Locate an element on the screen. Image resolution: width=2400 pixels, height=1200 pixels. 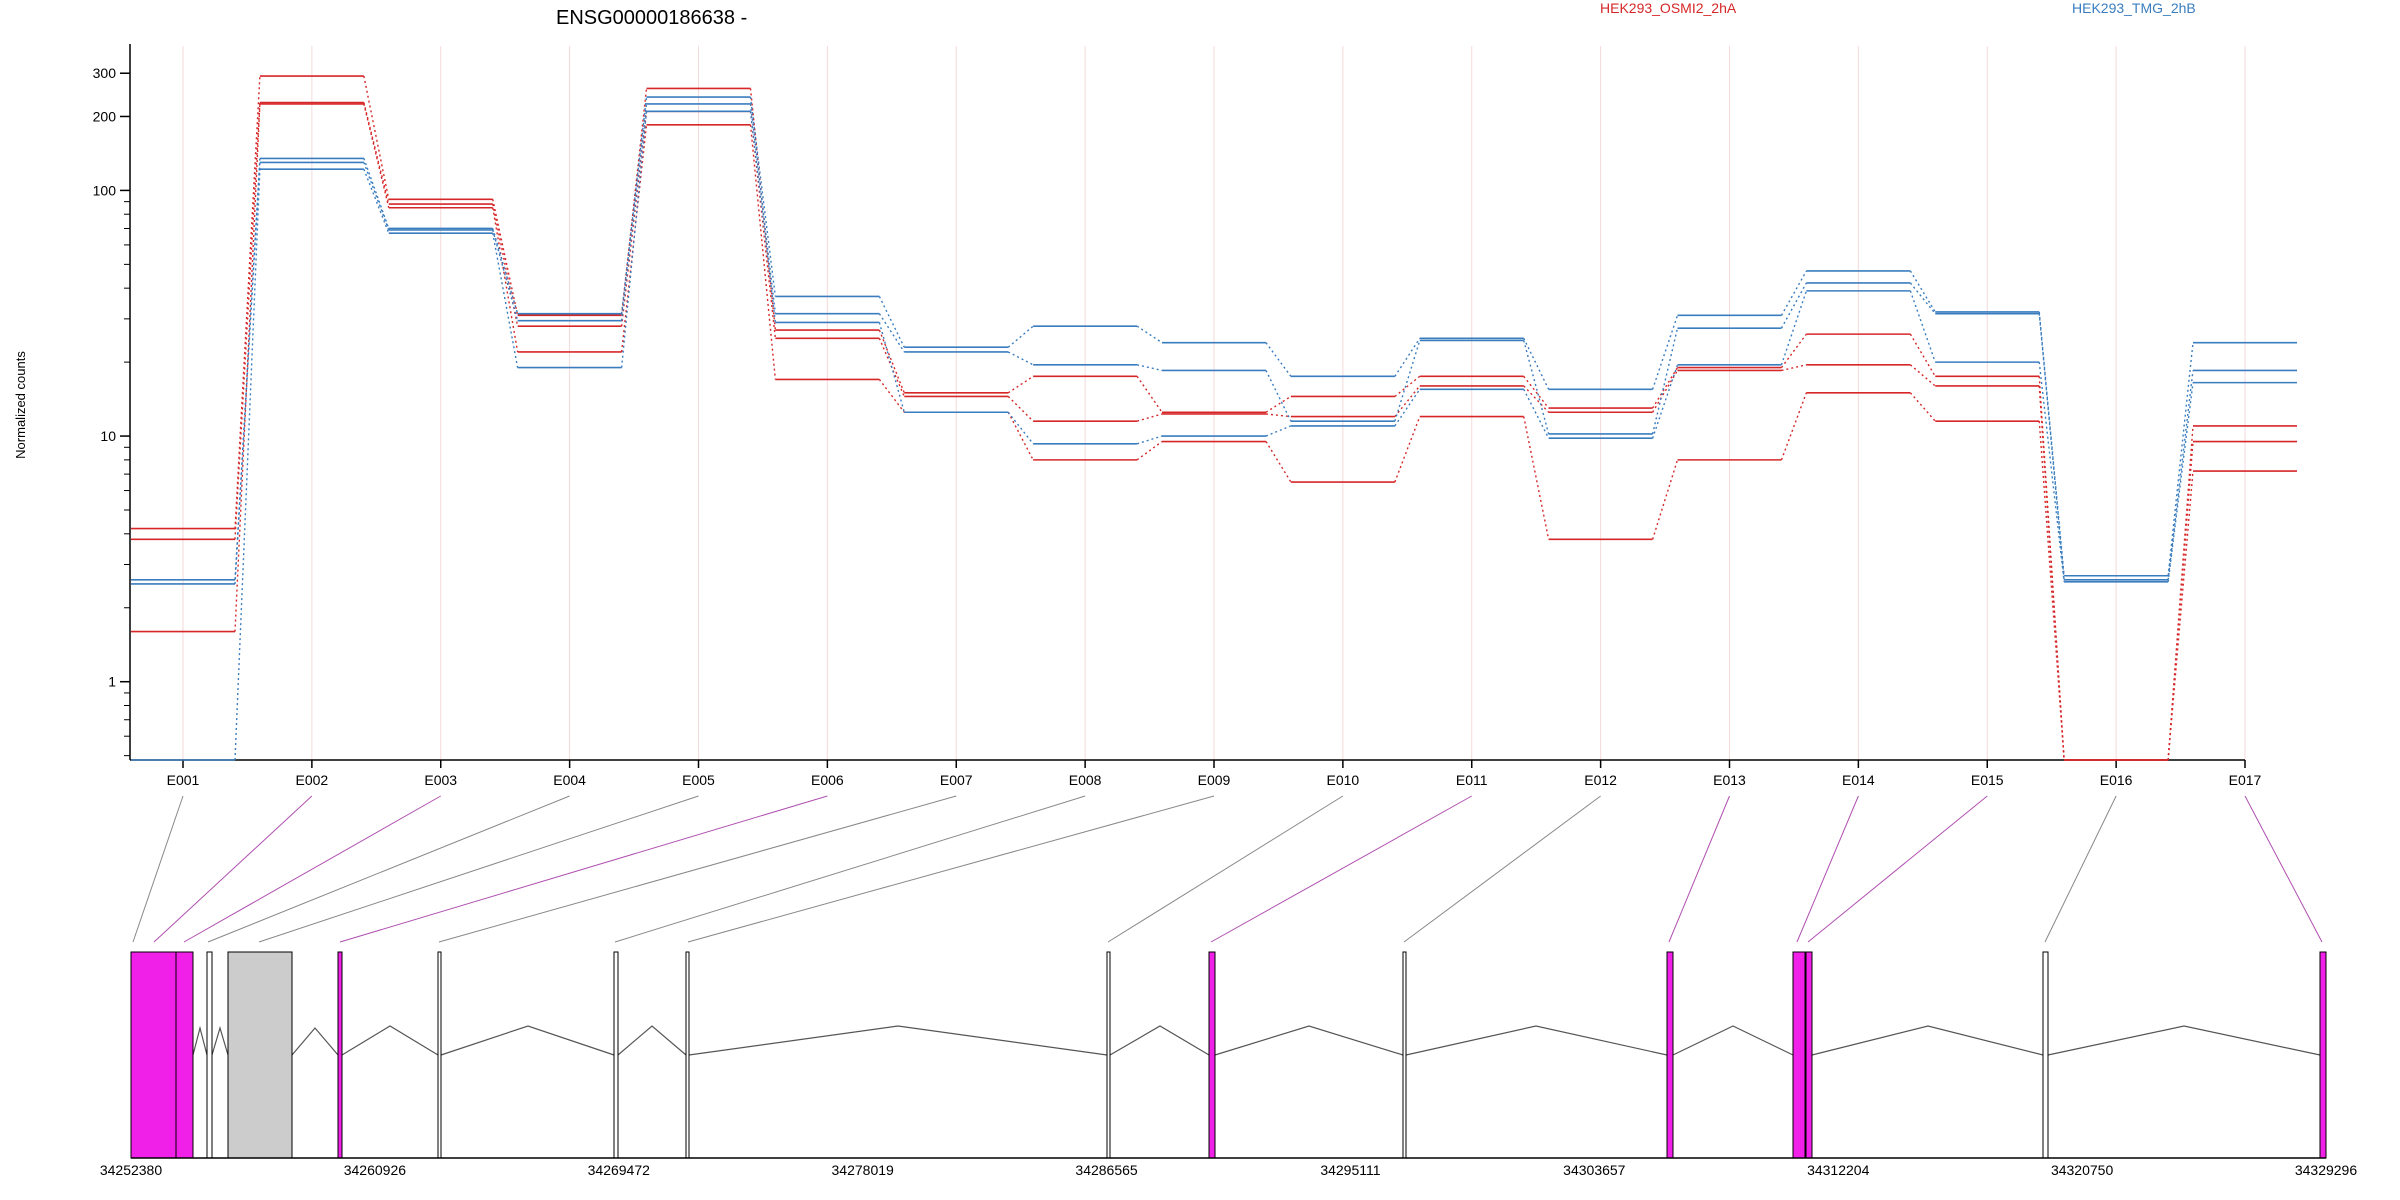
exon-link-E004 is located at coordinates (388, 869).